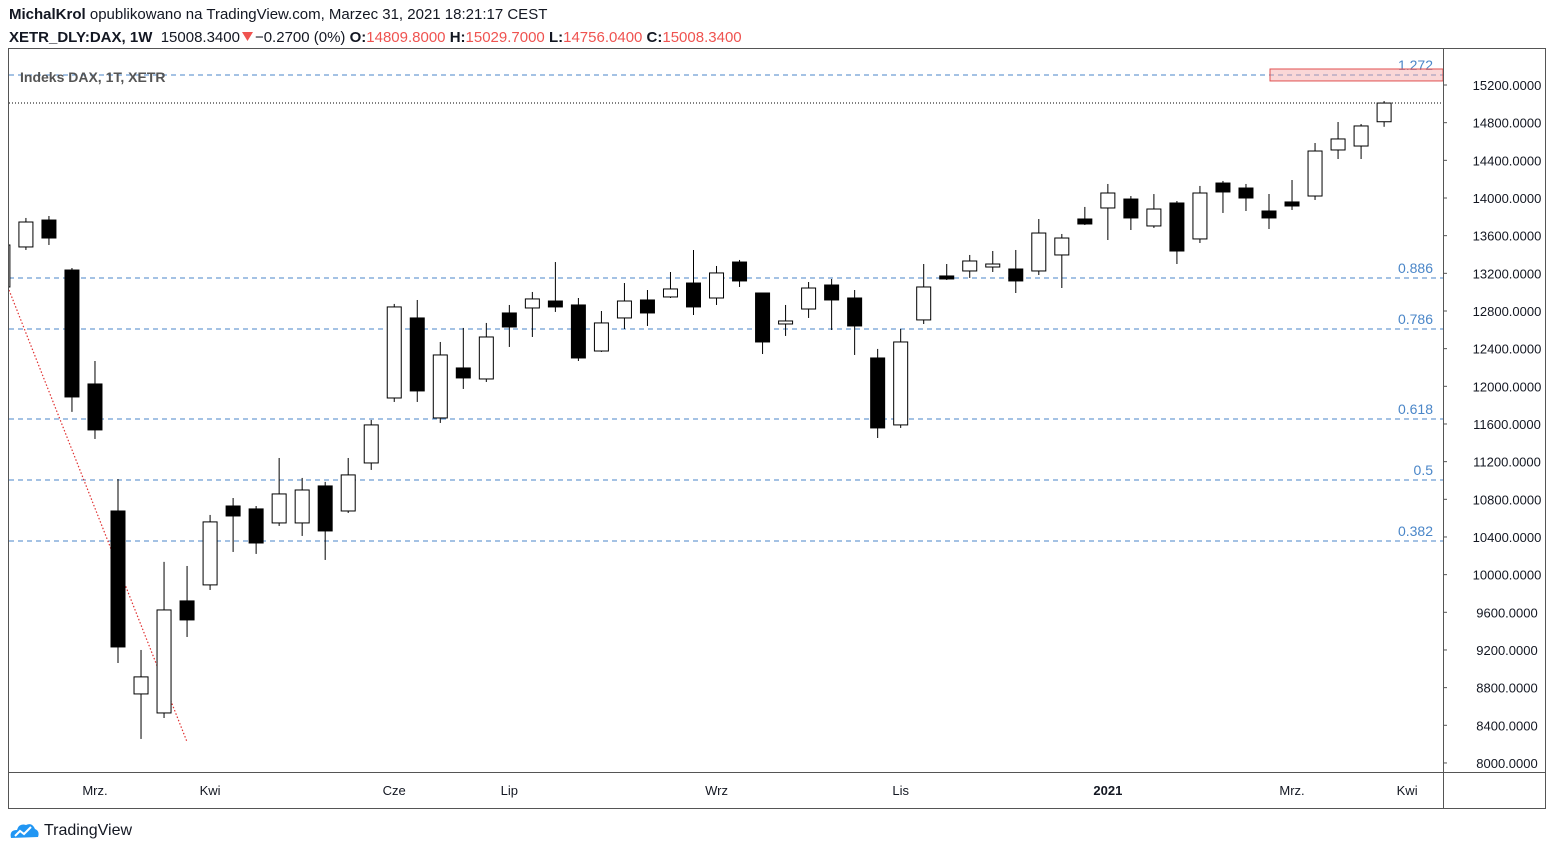 This screenshot has width=1553, height=855. I want to click on x-tick-label: Kwi, so click(1407, 790).